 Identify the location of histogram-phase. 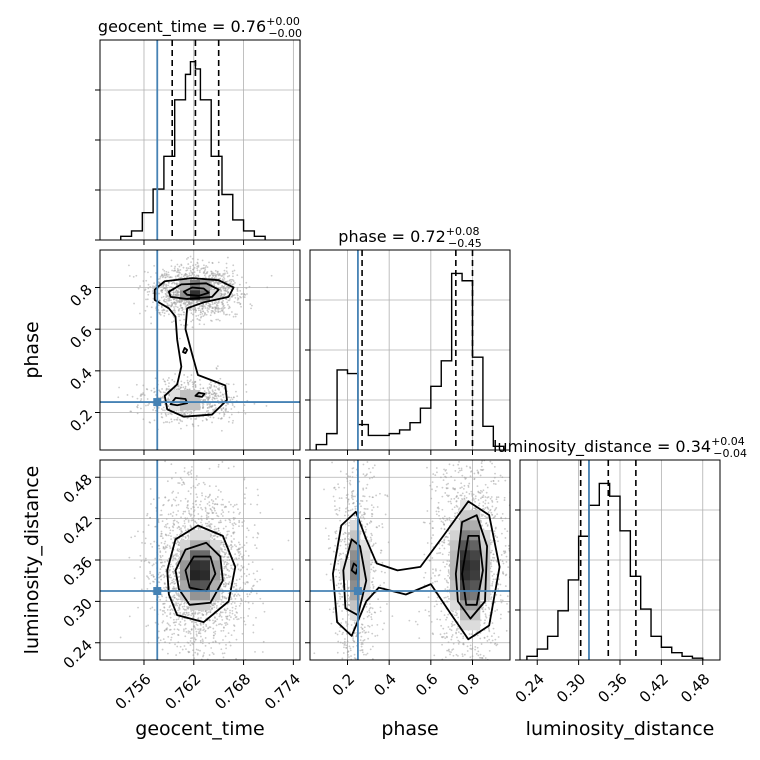
(410, 361).